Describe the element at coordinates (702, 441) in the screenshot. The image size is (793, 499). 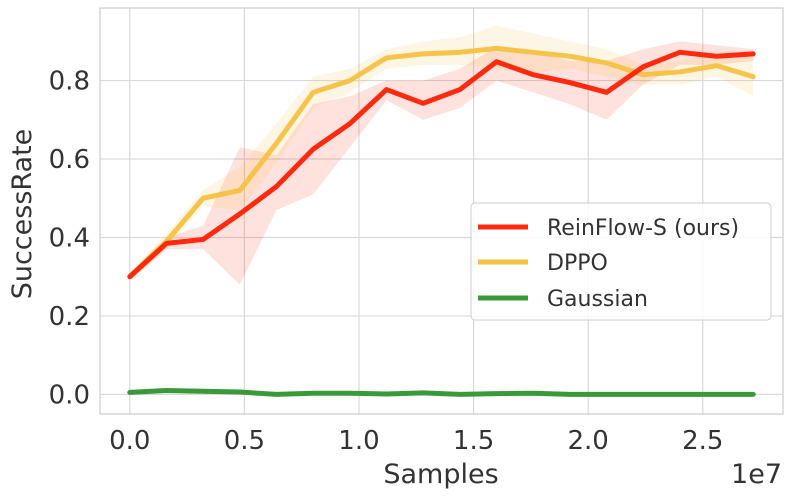
I see `x-tick-label: 2.5` at that location.